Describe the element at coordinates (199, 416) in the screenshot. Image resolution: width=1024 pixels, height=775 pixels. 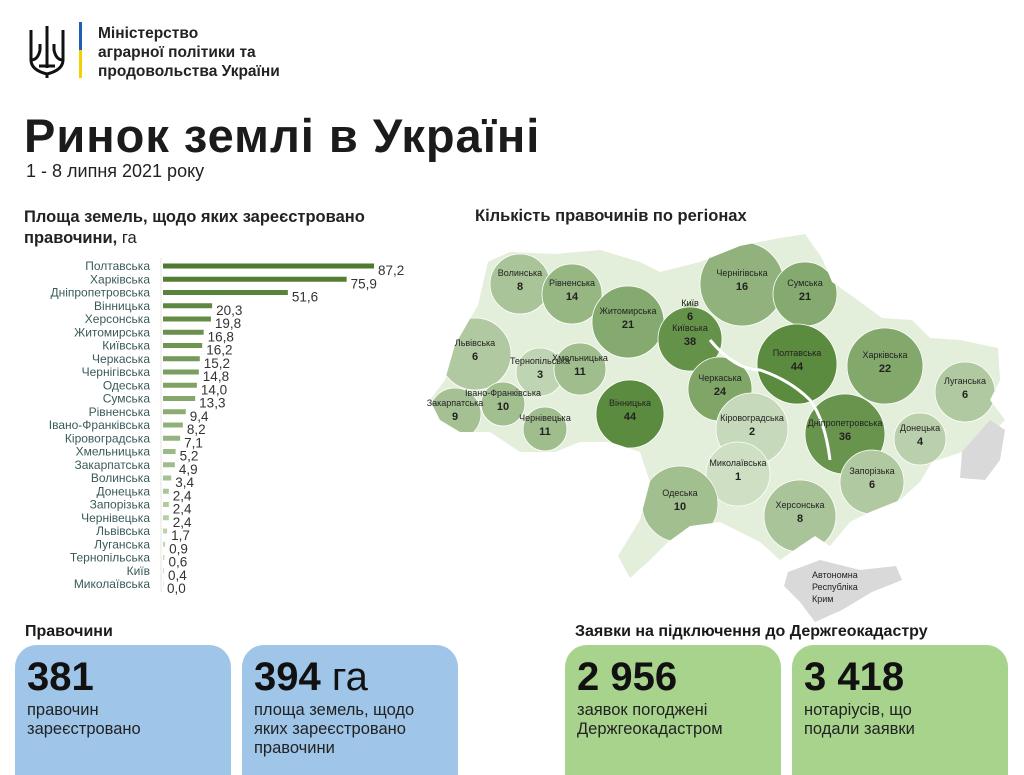
I see `bar-value-label: 9,4` at that location.